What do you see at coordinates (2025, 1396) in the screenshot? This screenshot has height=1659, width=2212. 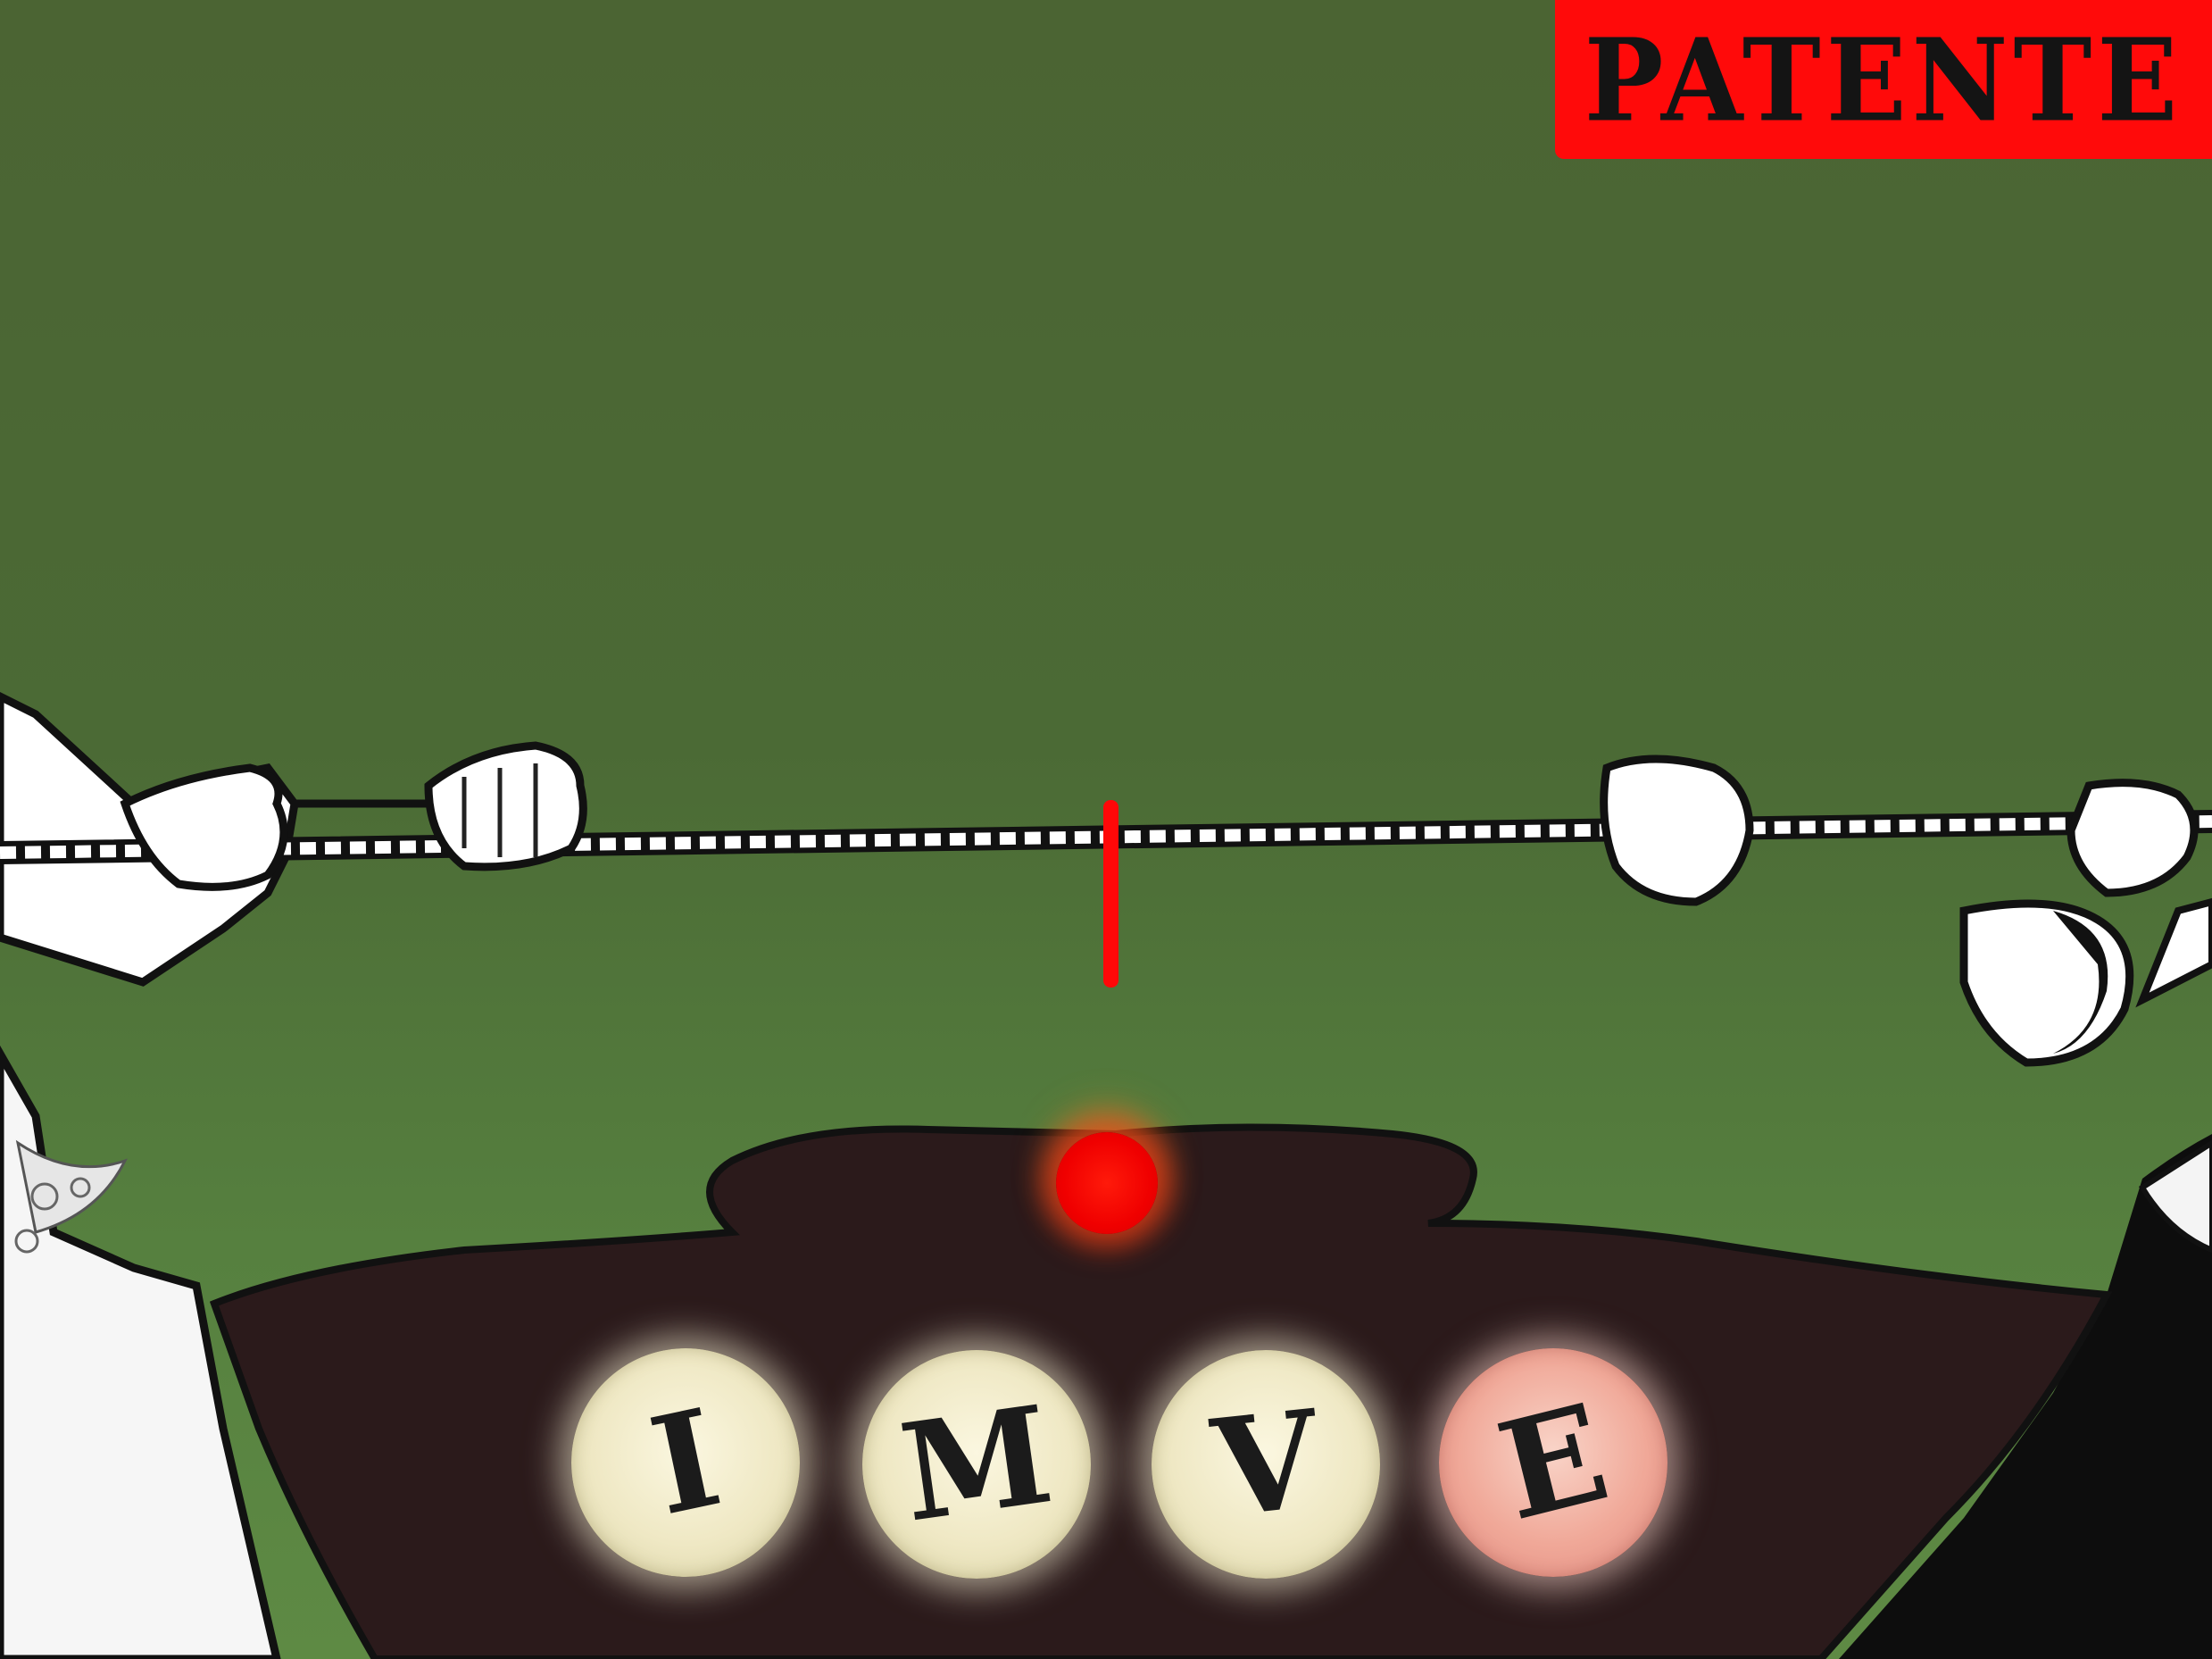 I see `right-player-body` at bounding box center [2025, 1396].